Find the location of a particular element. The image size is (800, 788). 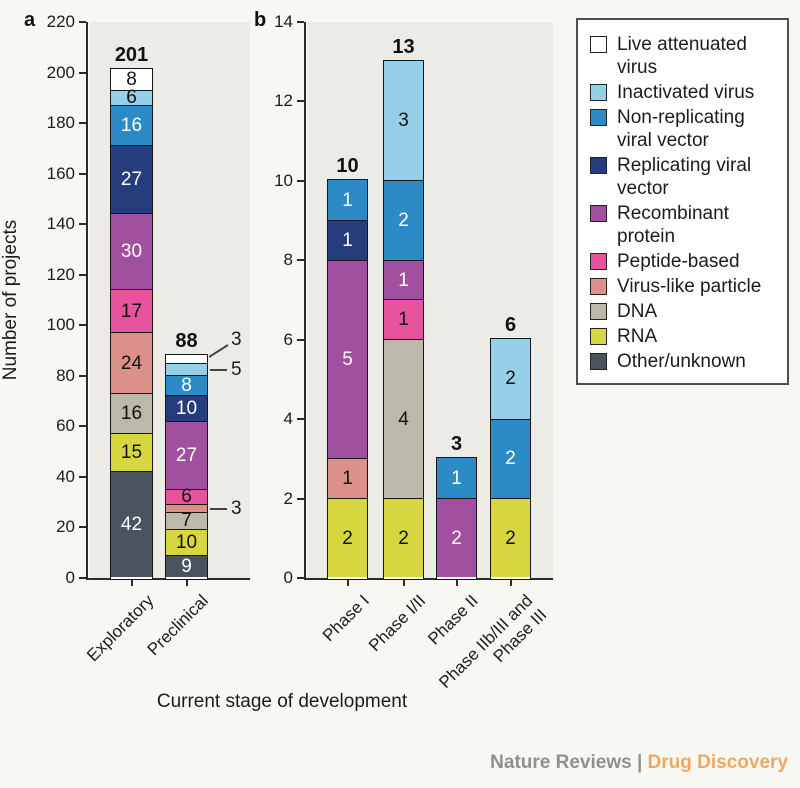

bar-segment-replicating-viral-vector-preclinical: 10 is located at coordinates (186, 408).